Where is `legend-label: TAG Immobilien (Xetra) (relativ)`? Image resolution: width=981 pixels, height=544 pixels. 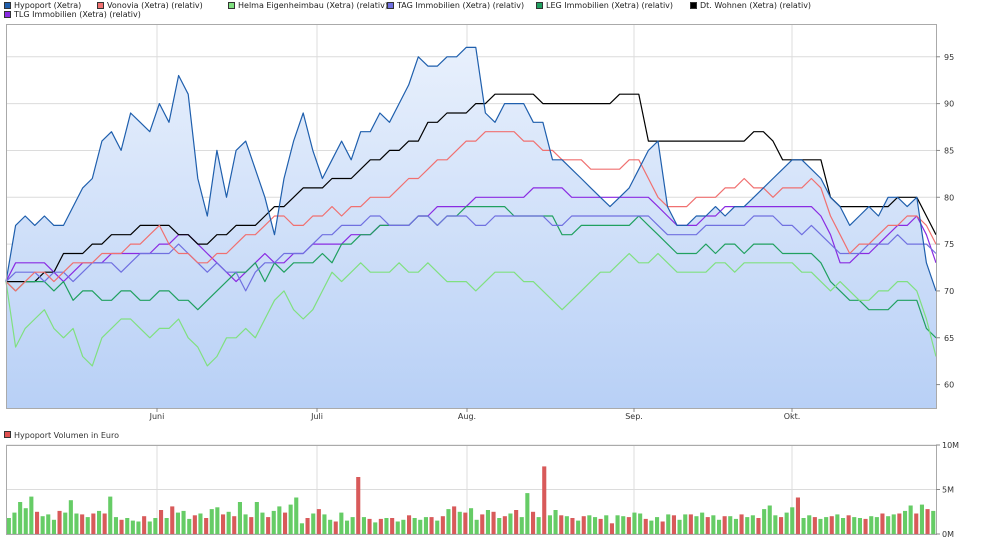
legend-label: TAG Immobilien (Xetra) (relativ) is located at coordinates (461, 5).